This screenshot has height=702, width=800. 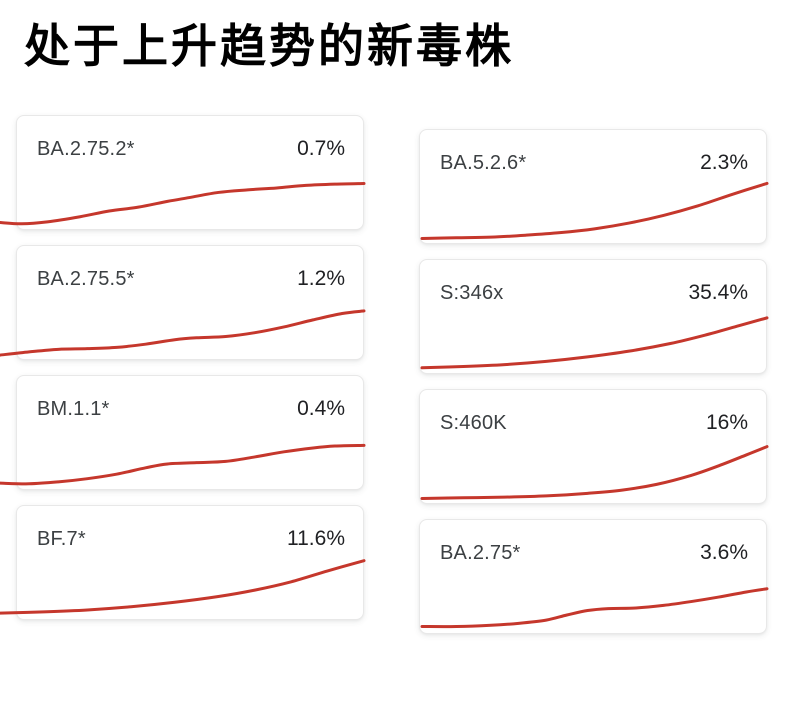 I want to click on variant-card-ba-2-75-2: BA.2.75.2* 0.7%, so click(x=190, y=172).